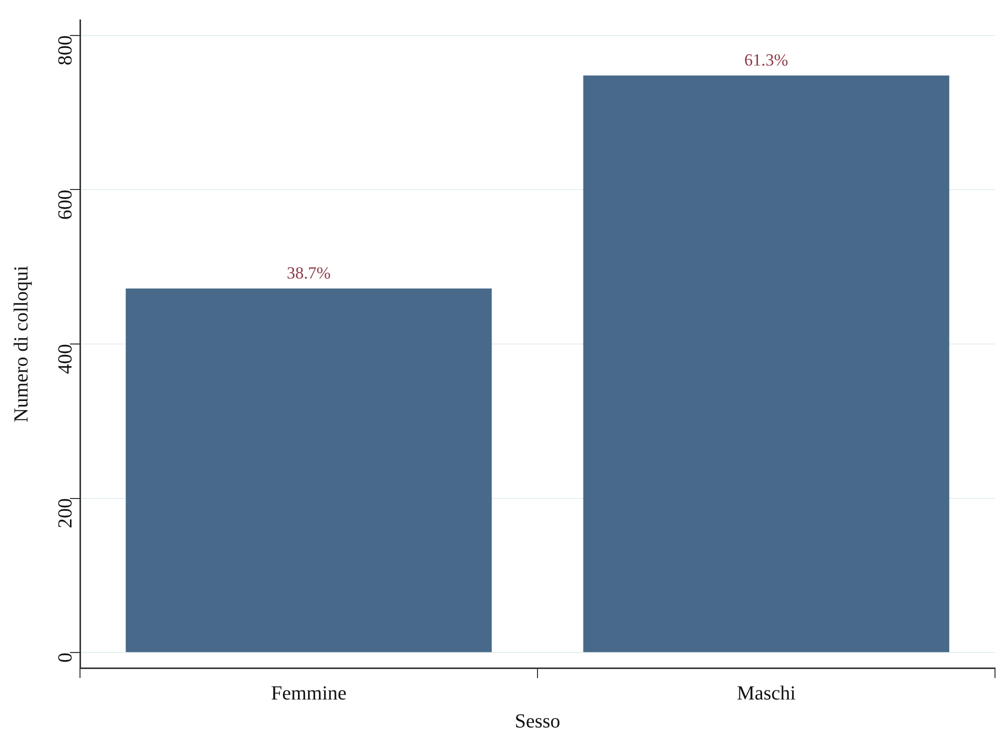 The width and height of the screenshot is (999, 740). I want to click on y-tick-label: 200, so click(65, 513).